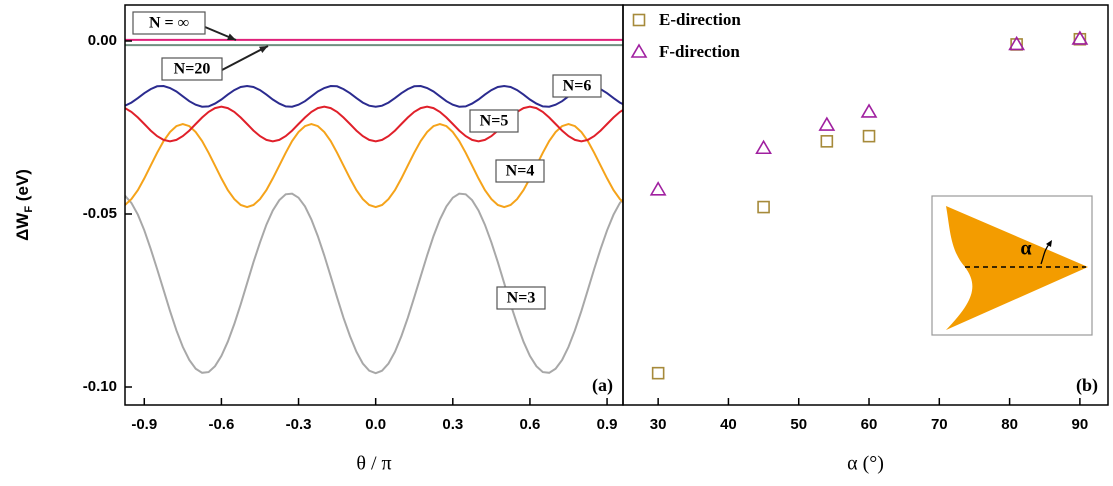 The height and width of the screenshot is (486, 1113). I want to click on x-tick-label: 60, so click(869, 424).